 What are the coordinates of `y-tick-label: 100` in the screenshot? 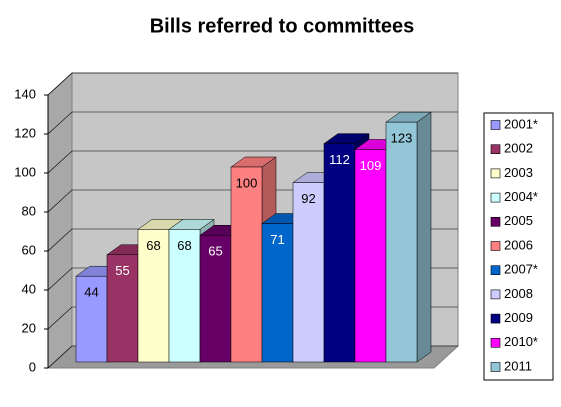 It's located at (25, 171).